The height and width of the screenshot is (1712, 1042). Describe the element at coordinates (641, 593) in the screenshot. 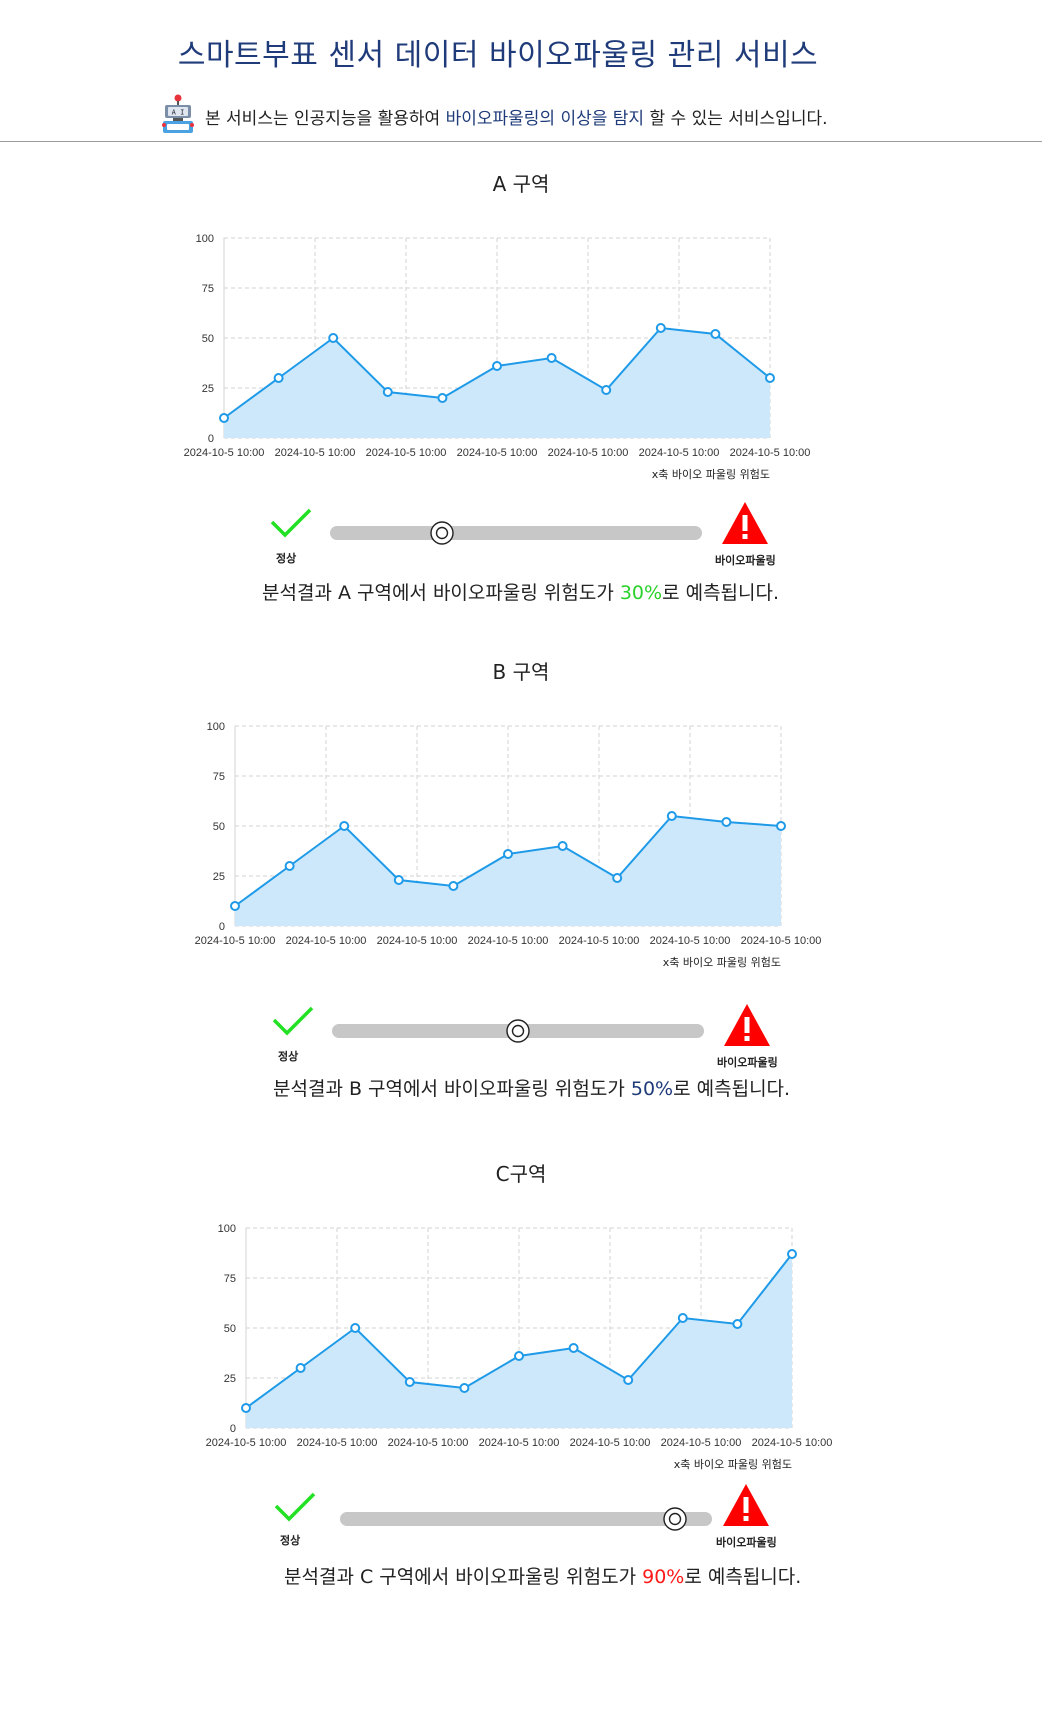

I see `result-percent: 30%` at that location.